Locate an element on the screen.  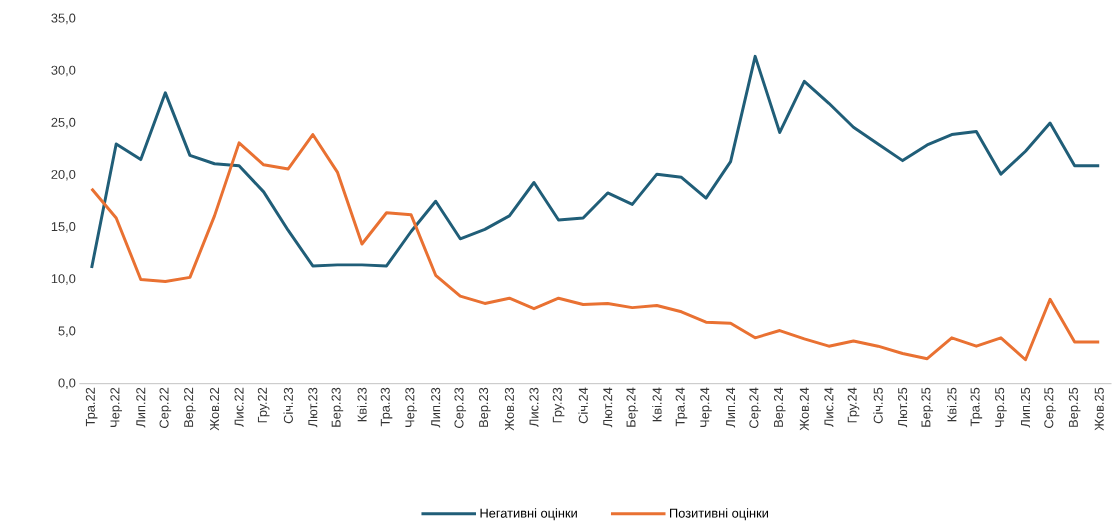
y-tick-label: 20,0 is located at coordinates (63, 175).